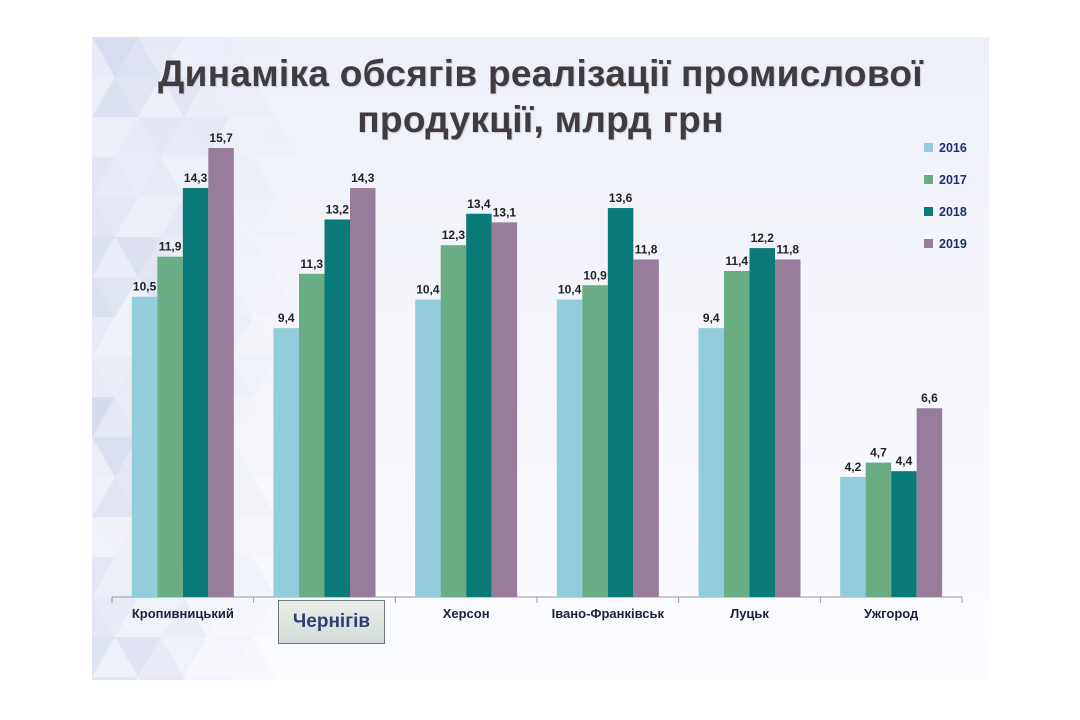  What do you see at coordinates (540, 119) in the screenshot?
I see `chart-title-line-2: продукції, млрд грн` at bounding box center [540, 119].